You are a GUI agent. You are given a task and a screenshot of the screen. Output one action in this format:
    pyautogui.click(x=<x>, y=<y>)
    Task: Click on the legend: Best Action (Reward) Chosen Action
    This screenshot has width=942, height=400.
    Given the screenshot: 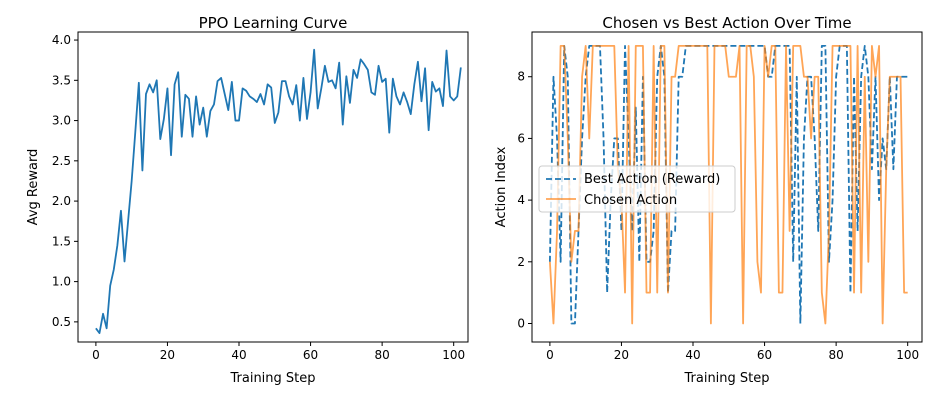 What is the action you would take?
    pyautogui.click(x=637, y=189)
    